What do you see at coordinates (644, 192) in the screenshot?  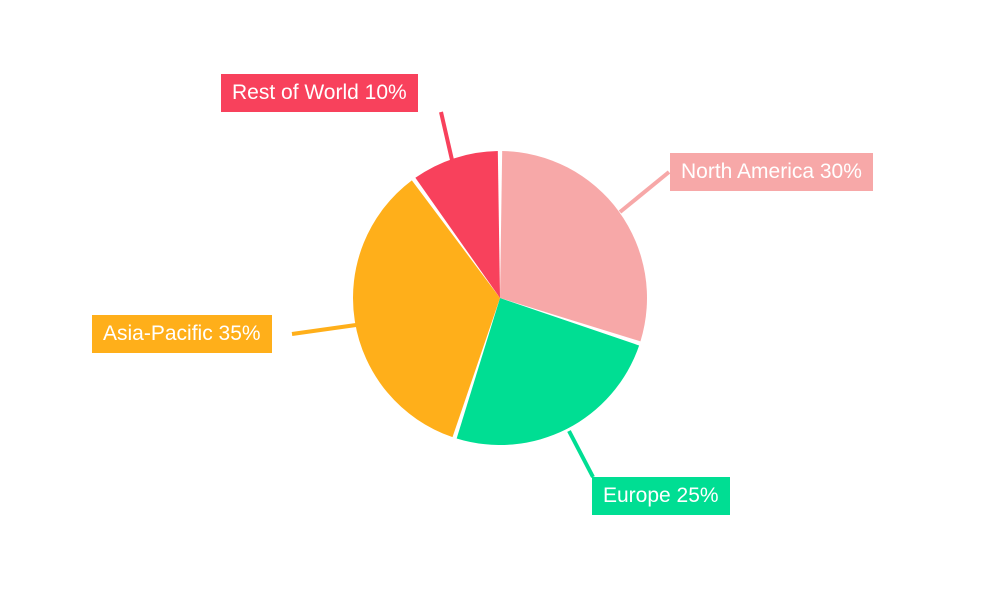 I see `leader-line-north-america` at bounding box center [644, 192].